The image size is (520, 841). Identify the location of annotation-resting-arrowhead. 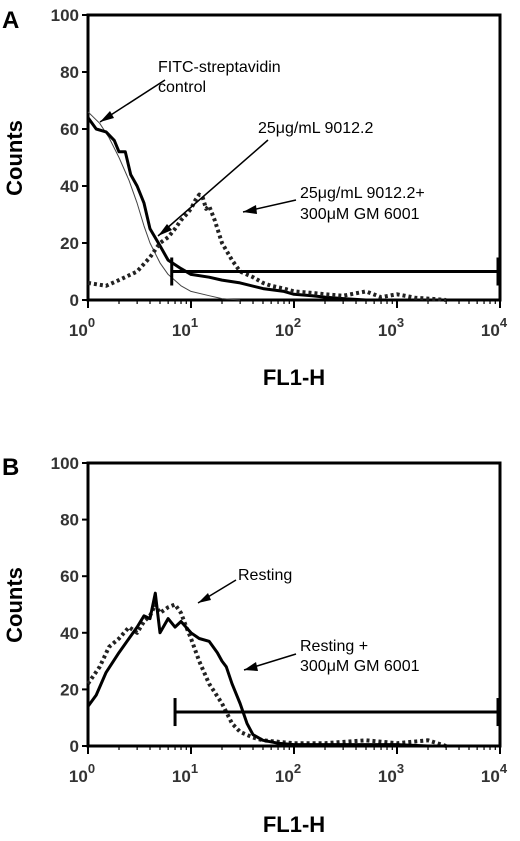
(204, 598).